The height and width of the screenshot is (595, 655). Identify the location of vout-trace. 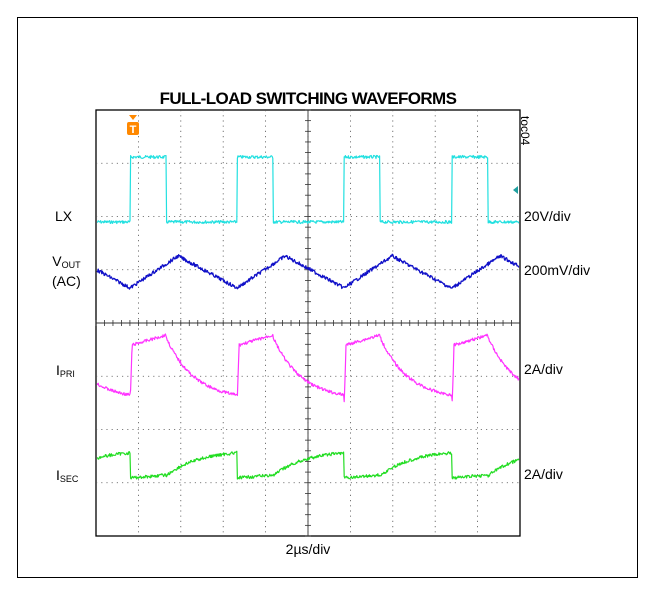
(308, 271).